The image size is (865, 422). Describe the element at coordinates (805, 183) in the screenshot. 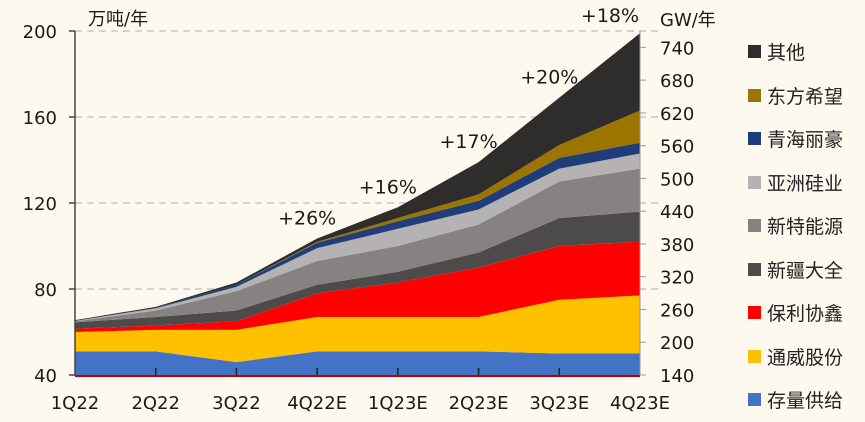

I see `legend-label: 亚洲硅业` at that location.